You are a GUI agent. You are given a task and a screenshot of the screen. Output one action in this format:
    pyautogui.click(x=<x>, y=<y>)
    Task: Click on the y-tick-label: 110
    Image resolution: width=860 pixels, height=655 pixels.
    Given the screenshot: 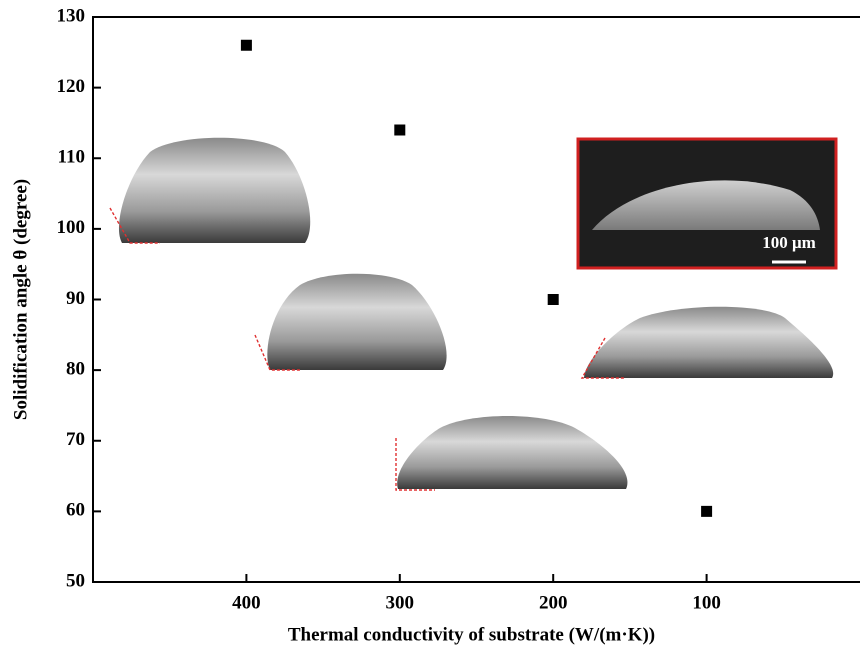 What is the action you would take?
    pyautogui.click(x=71, y=157)
    